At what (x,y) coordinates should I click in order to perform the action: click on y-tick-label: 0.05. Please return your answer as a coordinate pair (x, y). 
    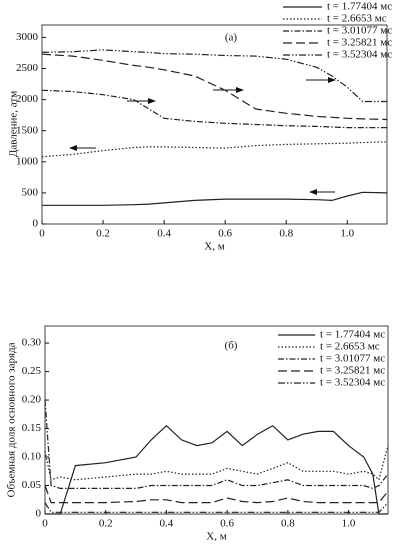
    Looking at the image, I should click on (32, 485).